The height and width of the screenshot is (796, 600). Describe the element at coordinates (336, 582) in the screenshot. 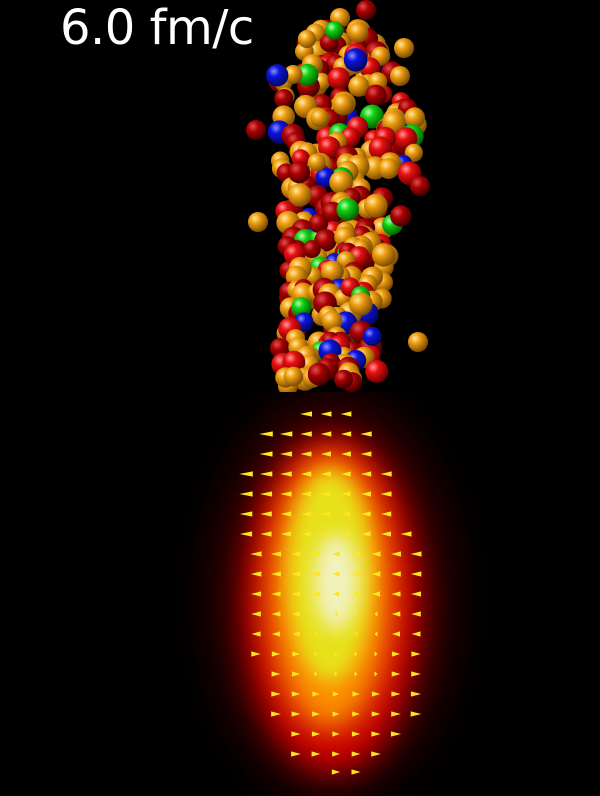

I see `field-hot-core` at that location.